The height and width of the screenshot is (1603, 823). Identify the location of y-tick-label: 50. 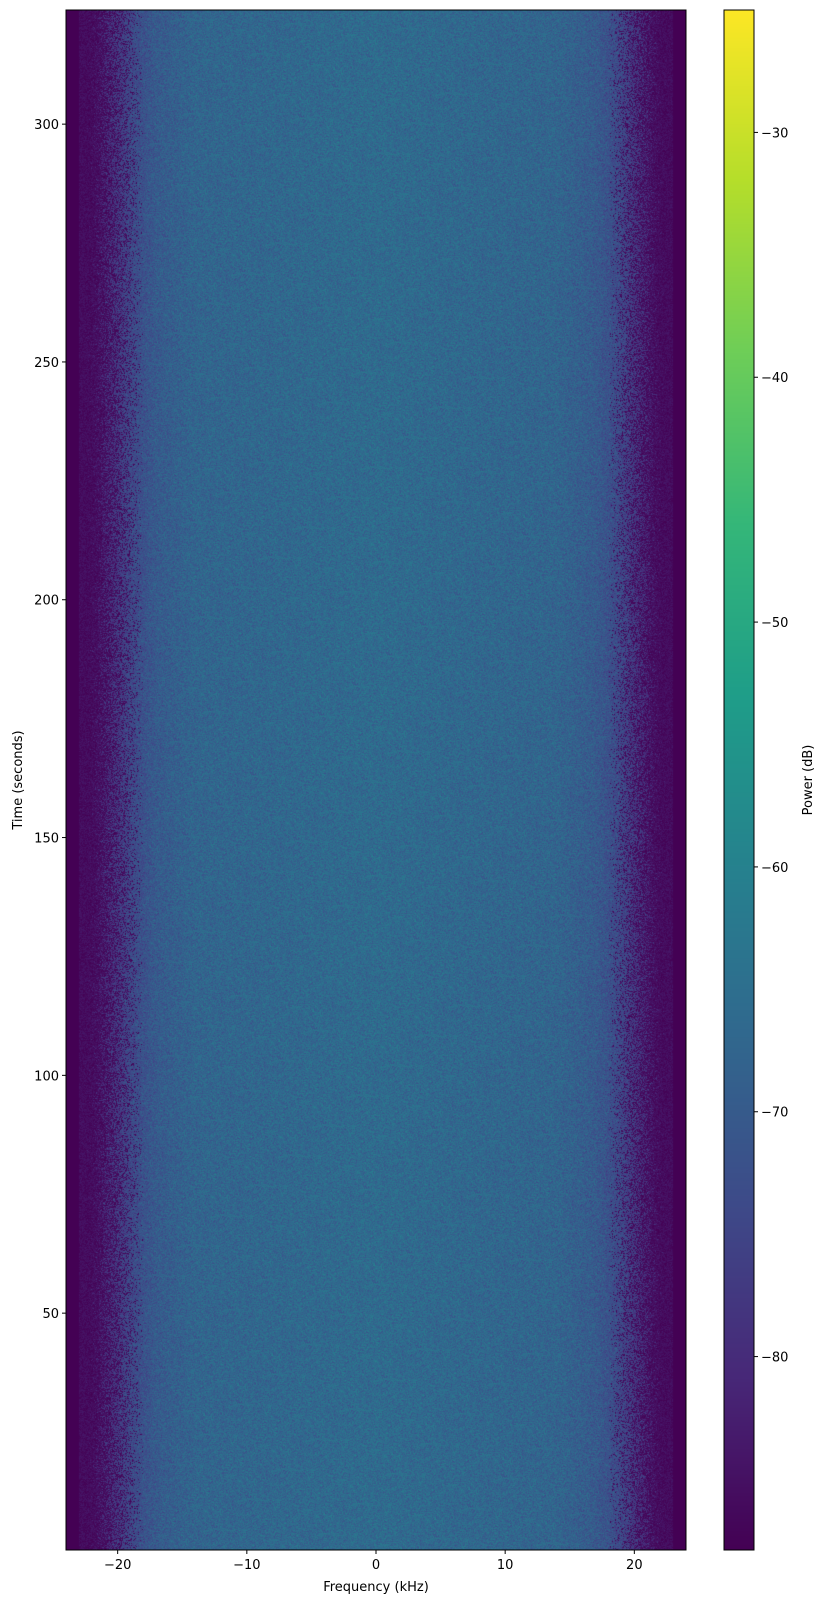
(50, 1314).